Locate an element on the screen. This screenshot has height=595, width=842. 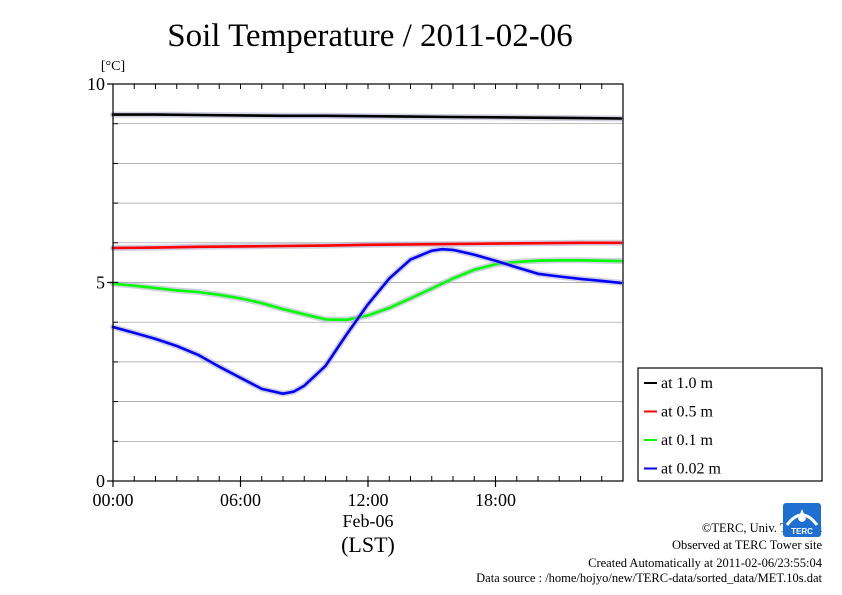
terc-logo-icon: TERC is located at coordinates (802, 520).